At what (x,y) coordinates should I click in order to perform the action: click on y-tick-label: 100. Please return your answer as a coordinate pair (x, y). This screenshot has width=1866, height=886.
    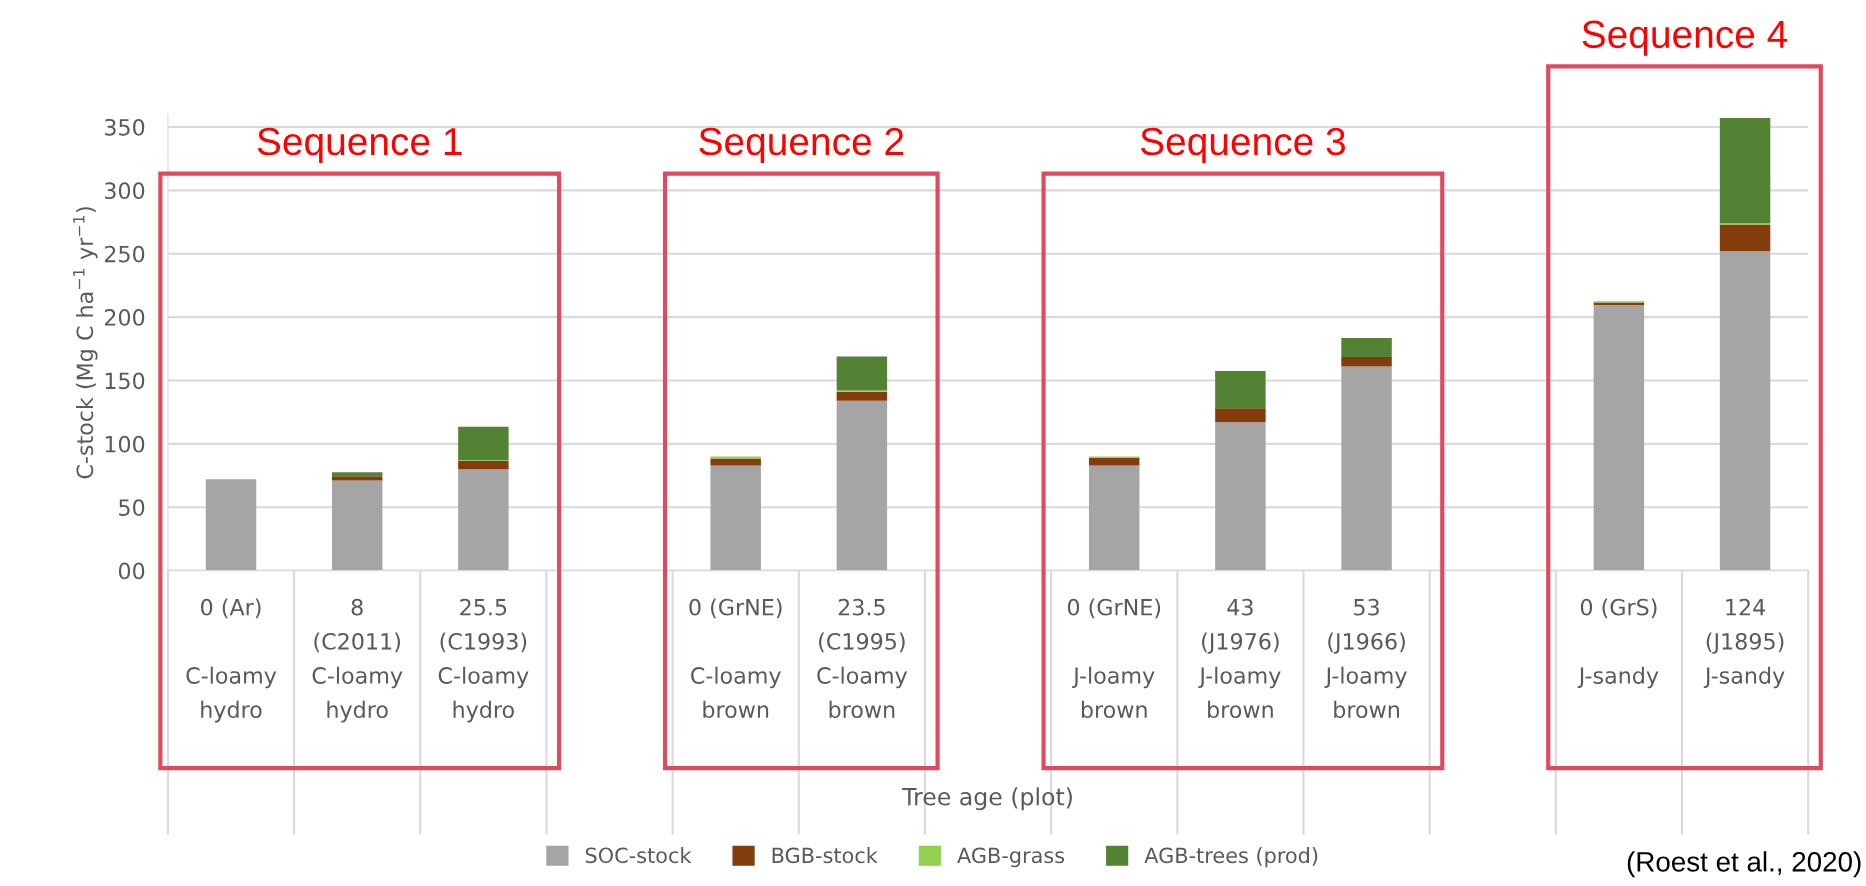
    Looking at the image, I should click on (125, 444).